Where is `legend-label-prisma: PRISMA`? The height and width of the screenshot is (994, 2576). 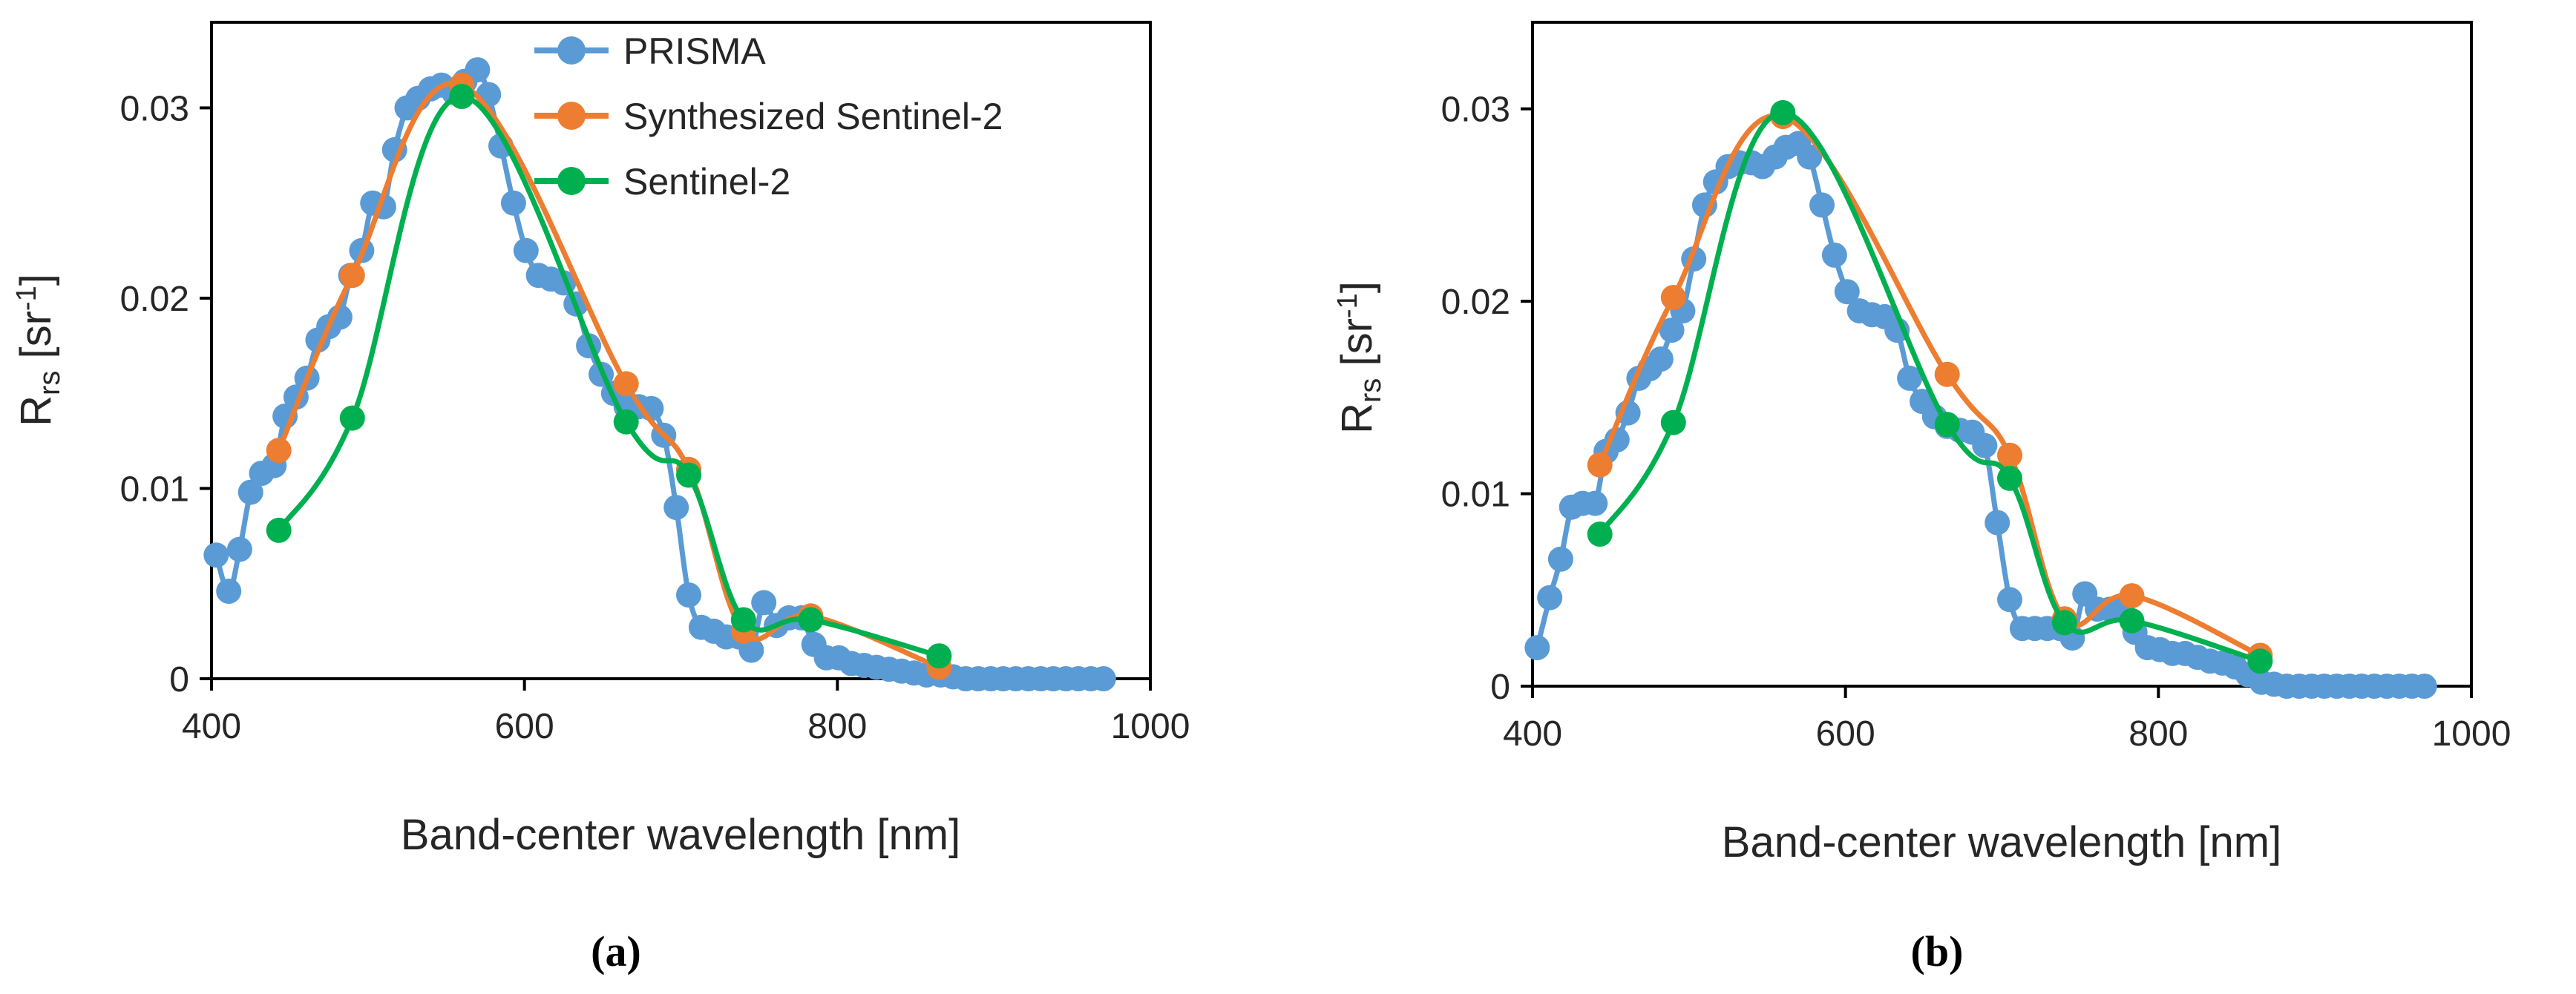
legend-label-prisma: PRISMA is located at coordinates (694, 51).